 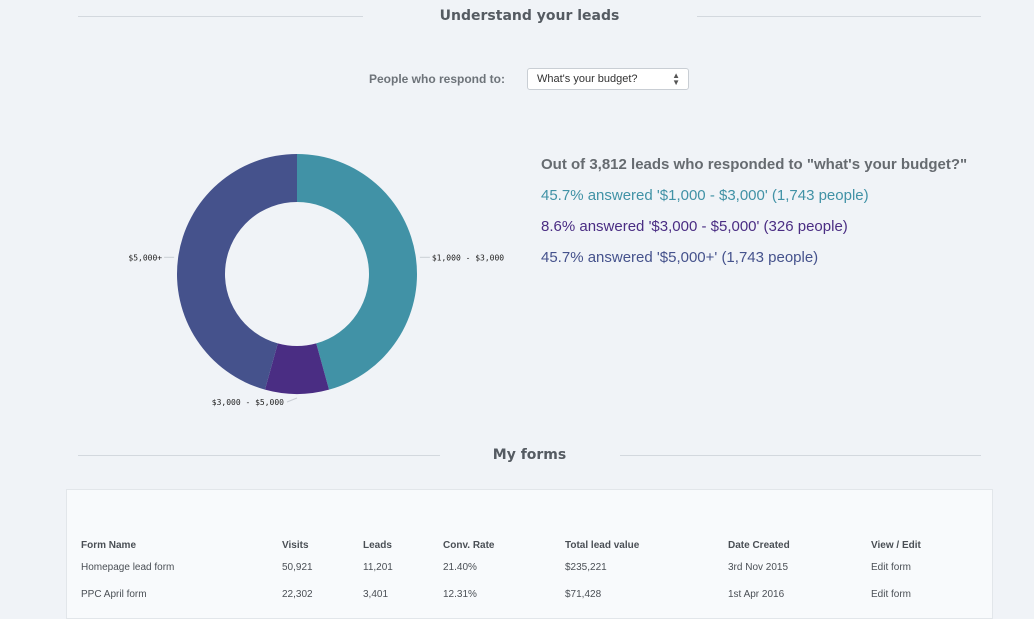 What do you see at coordinates (896, 545) in the screenshot?
I see `col-view-edit: View / Edit` at bounding box center [896, 545].